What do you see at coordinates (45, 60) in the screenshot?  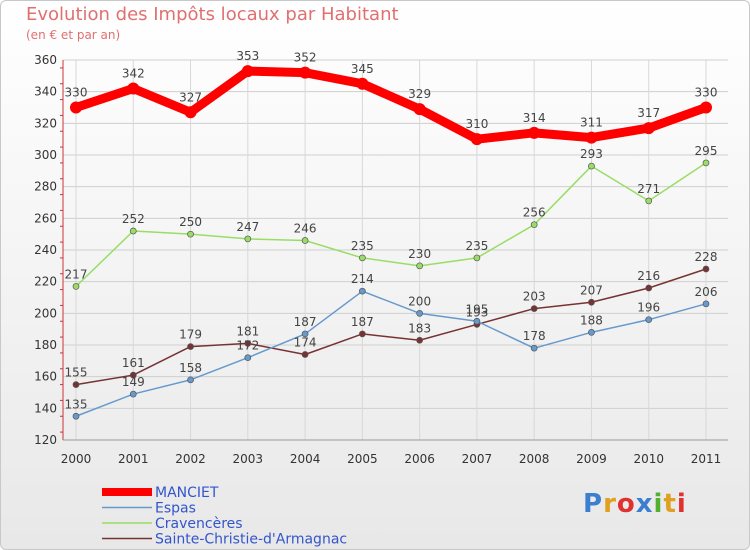 I see `y-tick-label: 360` at bounding box center [45, 60].